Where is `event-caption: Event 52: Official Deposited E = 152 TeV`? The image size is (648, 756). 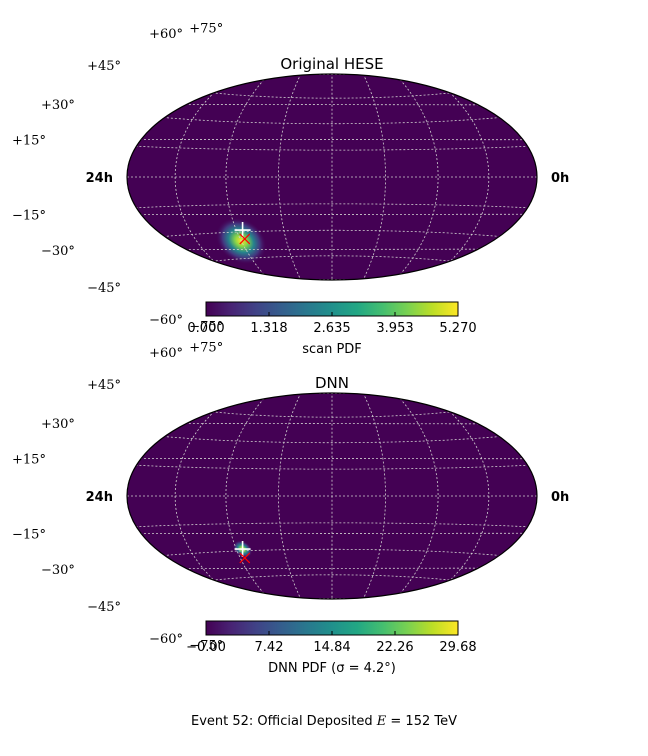 event-caption: Event 52: Official Deposited E = 152 TeV is located at coordinates (324, 721).